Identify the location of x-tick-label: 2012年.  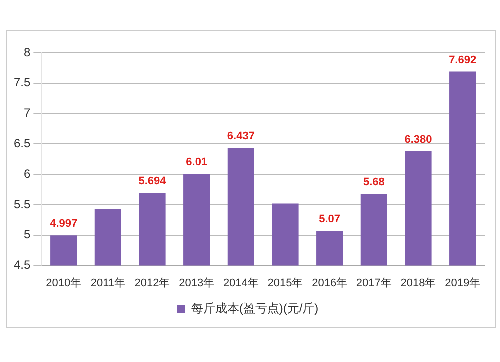
(152, 283).